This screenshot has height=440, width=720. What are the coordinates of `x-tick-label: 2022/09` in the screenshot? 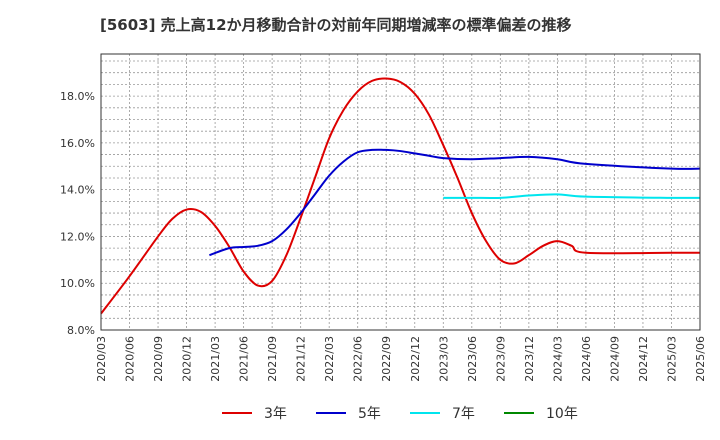 It's located at (386, 359).